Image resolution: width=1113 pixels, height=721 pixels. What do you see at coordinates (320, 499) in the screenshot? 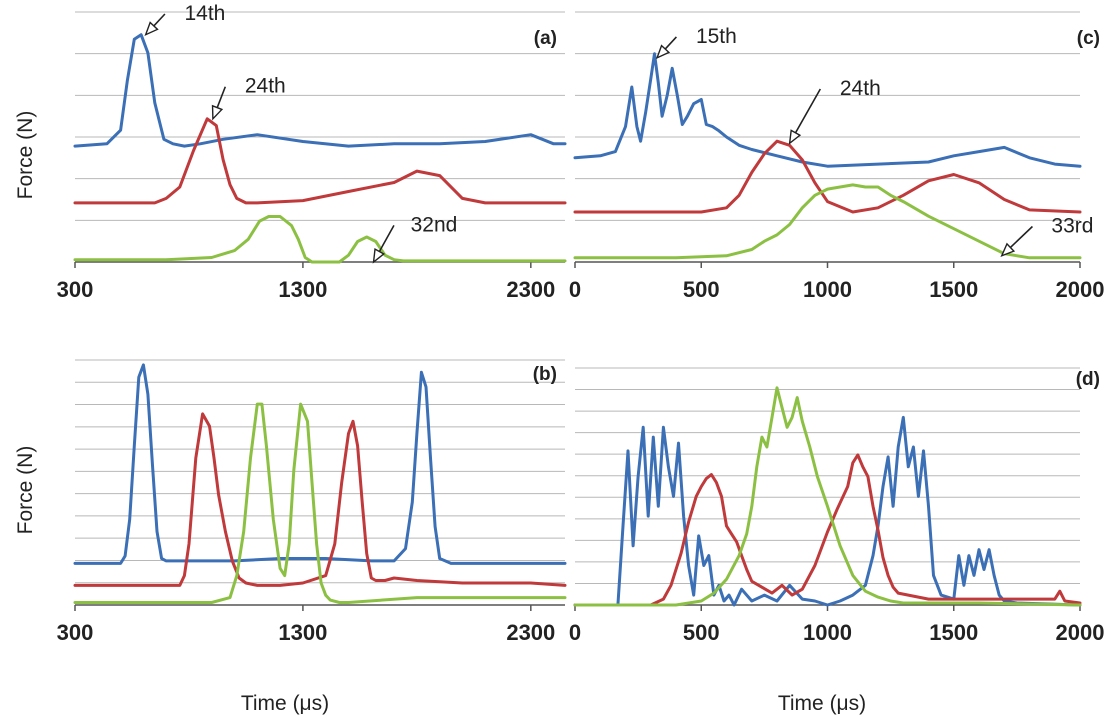
I see `series-line-b-red` at bounding box center [320, 499].